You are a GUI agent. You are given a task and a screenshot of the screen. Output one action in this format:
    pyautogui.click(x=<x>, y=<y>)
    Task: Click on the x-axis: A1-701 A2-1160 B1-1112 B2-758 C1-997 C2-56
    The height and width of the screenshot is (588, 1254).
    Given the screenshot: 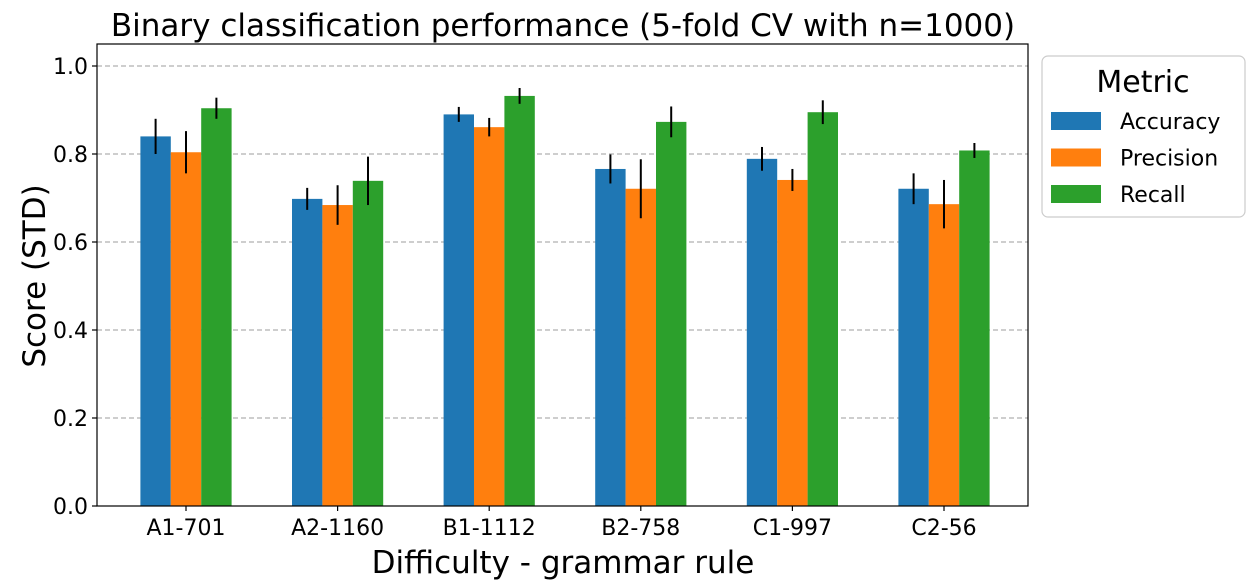 What is the action you would take?
    pyautogui.click(x=562, y=523)
    